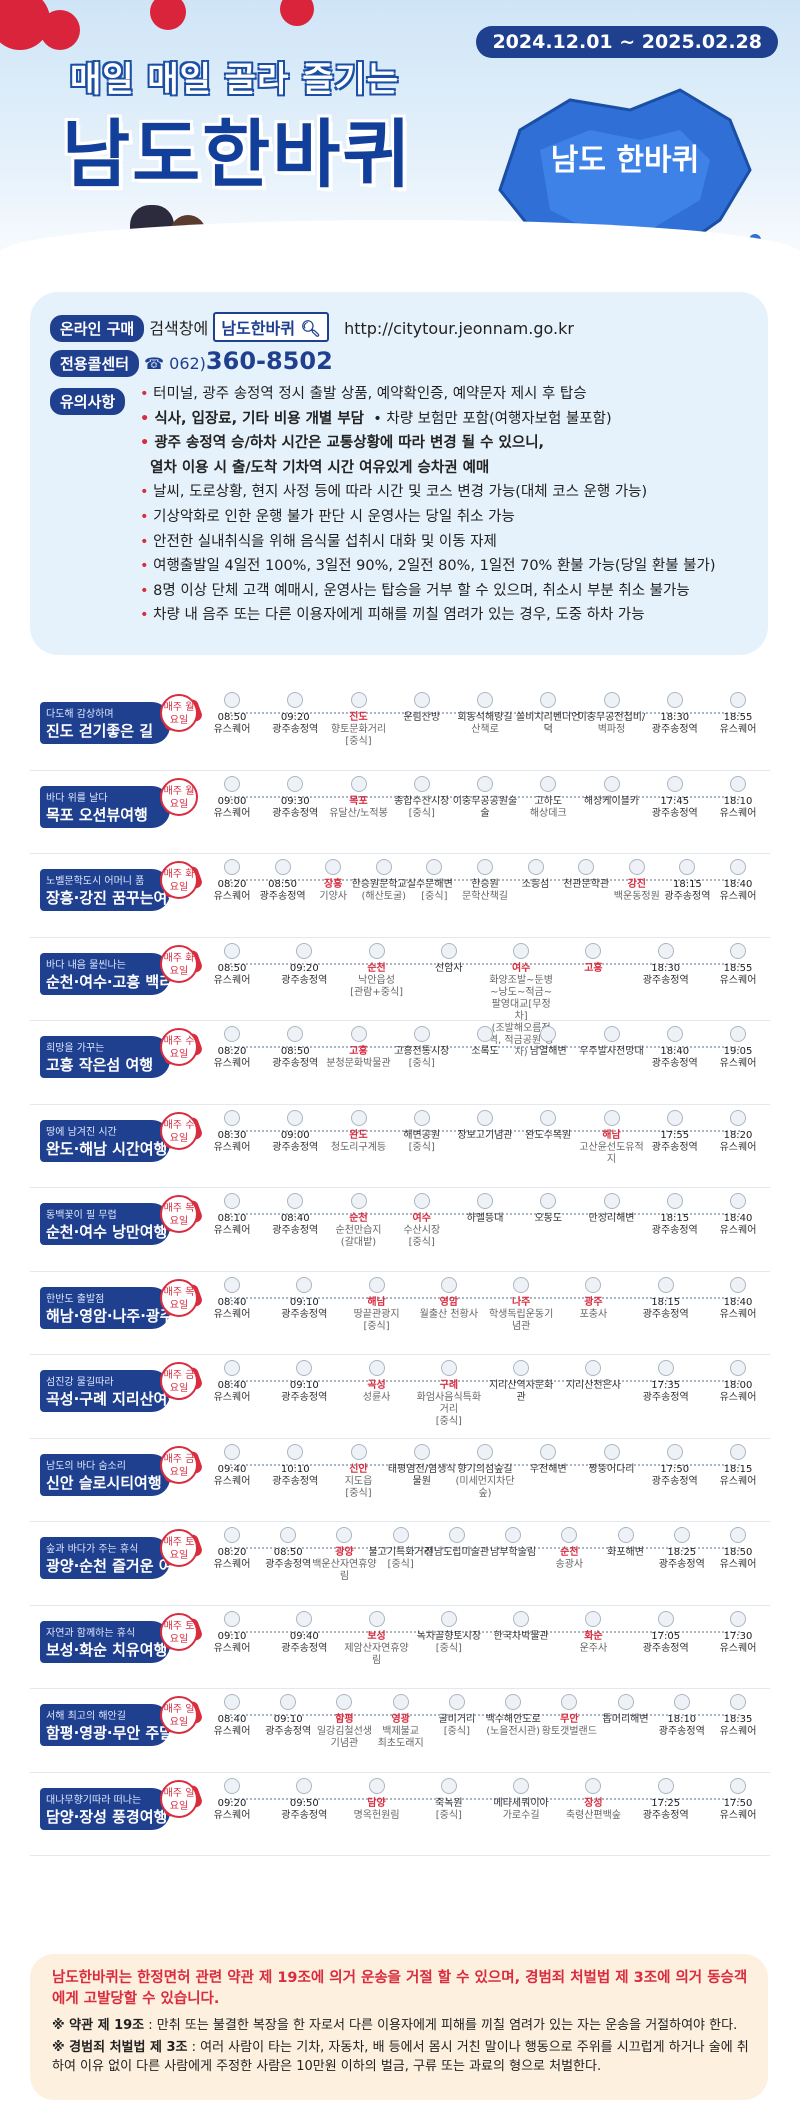  I want to click on route-stop: 18:40 광주송정역, so click(675, 1048).